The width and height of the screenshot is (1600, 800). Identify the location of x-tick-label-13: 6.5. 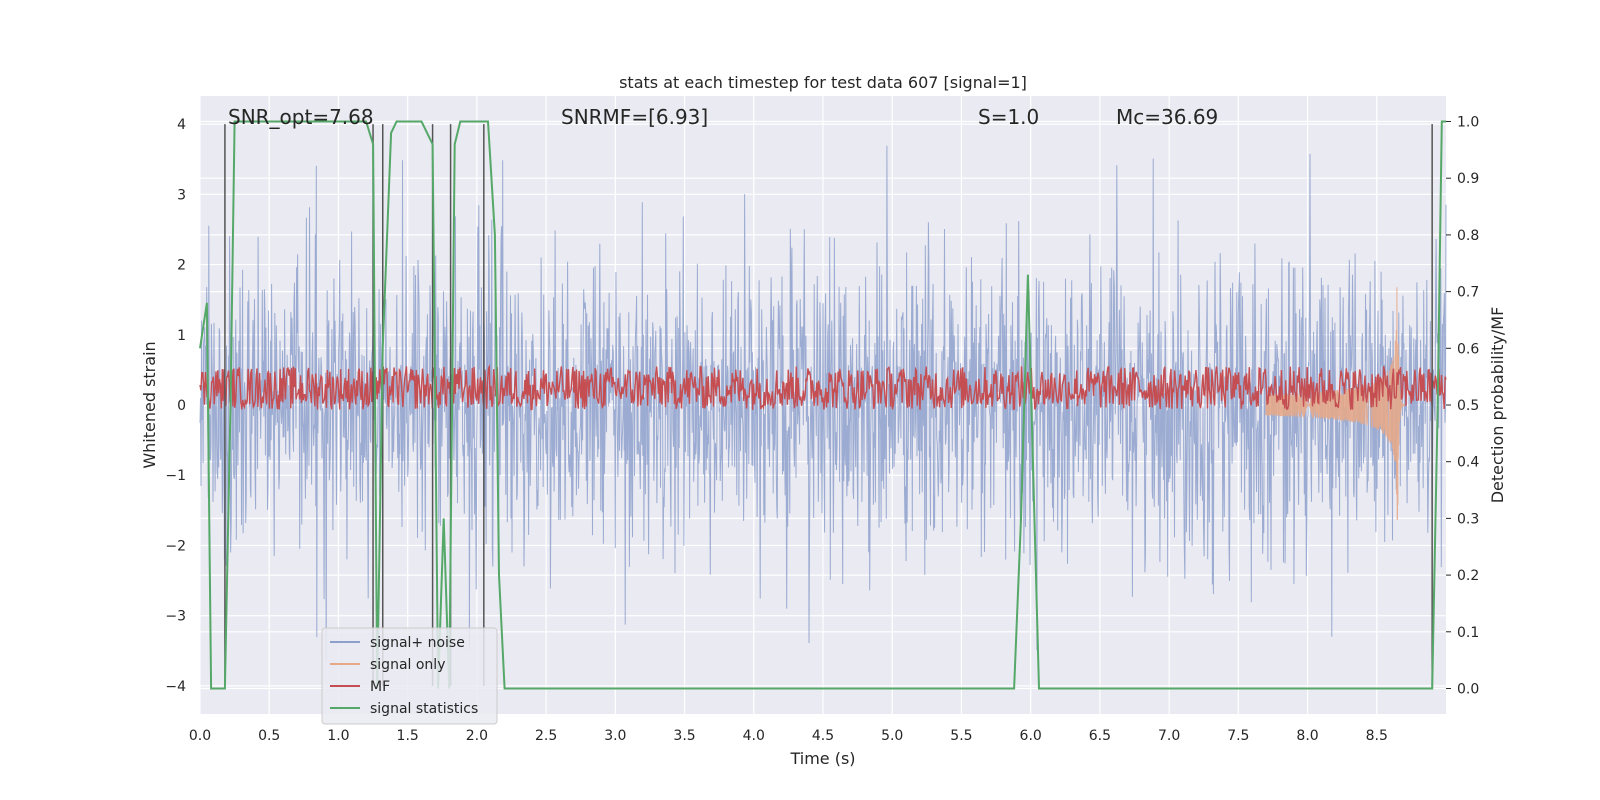
(1100, 736).